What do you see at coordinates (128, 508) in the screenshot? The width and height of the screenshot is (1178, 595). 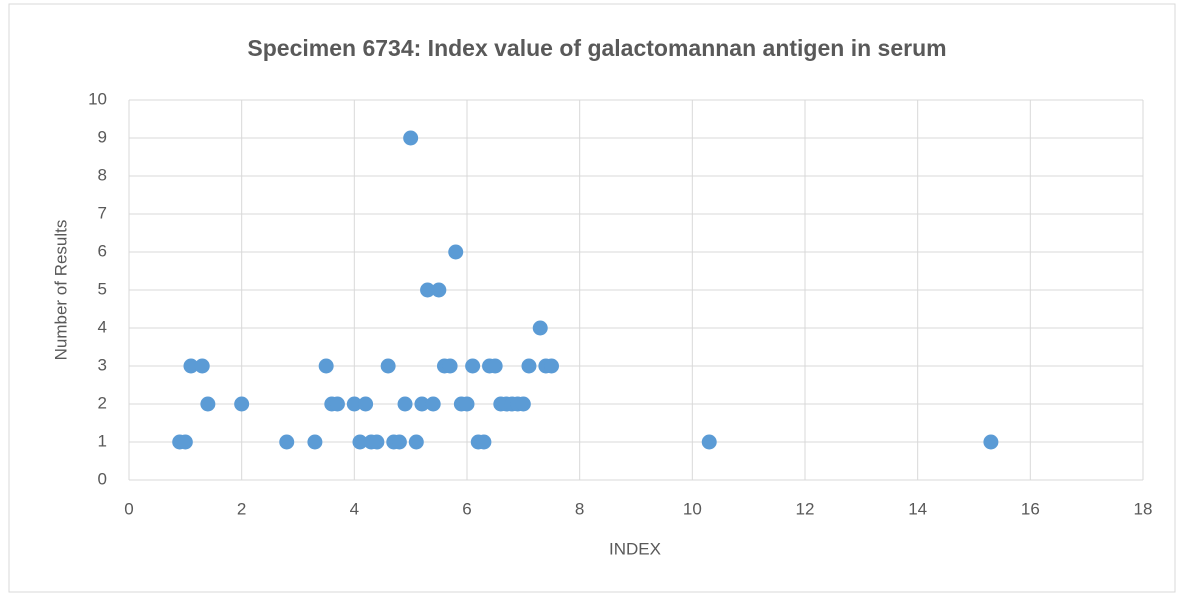 I see `x-tick-label: 0` at bounding box center [128, 508].